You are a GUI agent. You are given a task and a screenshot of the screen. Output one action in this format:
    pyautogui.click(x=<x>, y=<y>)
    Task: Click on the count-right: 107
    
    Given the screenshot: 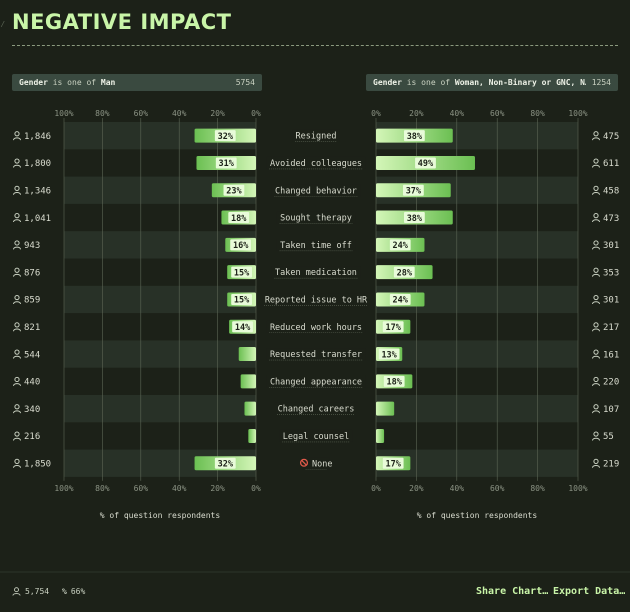 What is the action you would take?
    pyautogui.click(x=611, y=410)
    